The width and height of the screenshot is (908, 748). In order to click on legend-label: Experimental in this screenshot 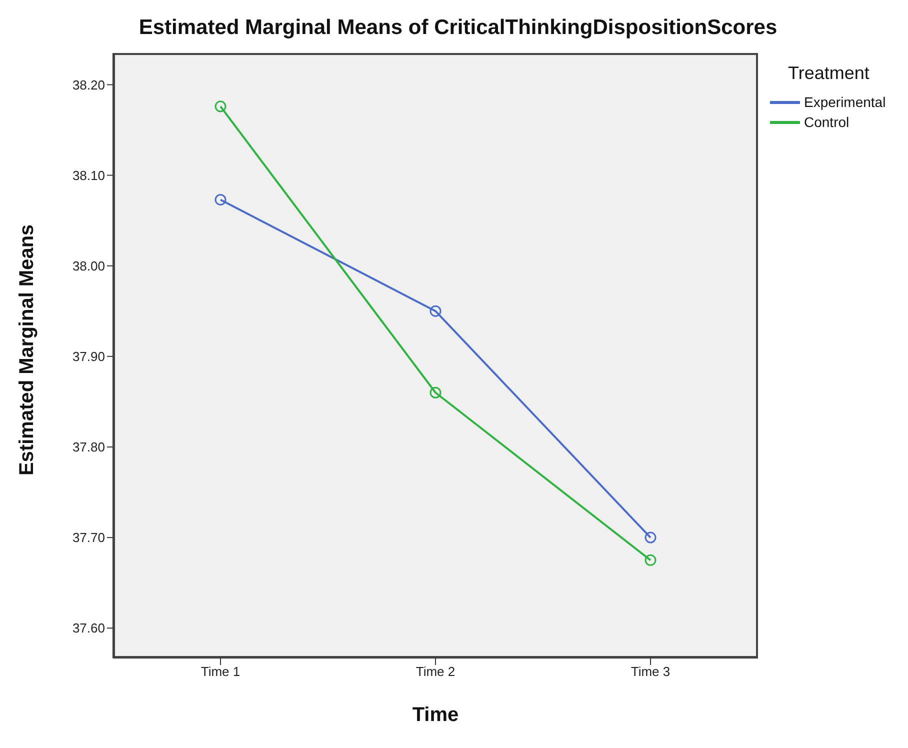, I will do `click(845, 102)`.